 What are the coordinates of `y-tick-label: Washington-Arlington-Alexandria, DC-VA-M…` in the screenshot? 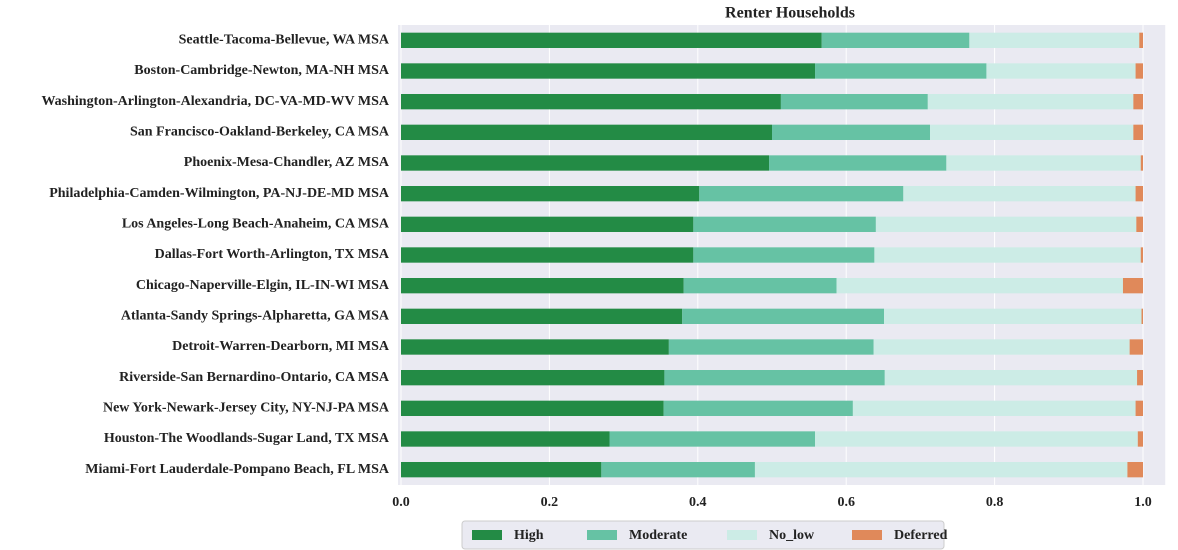 It's located at (215, 101).